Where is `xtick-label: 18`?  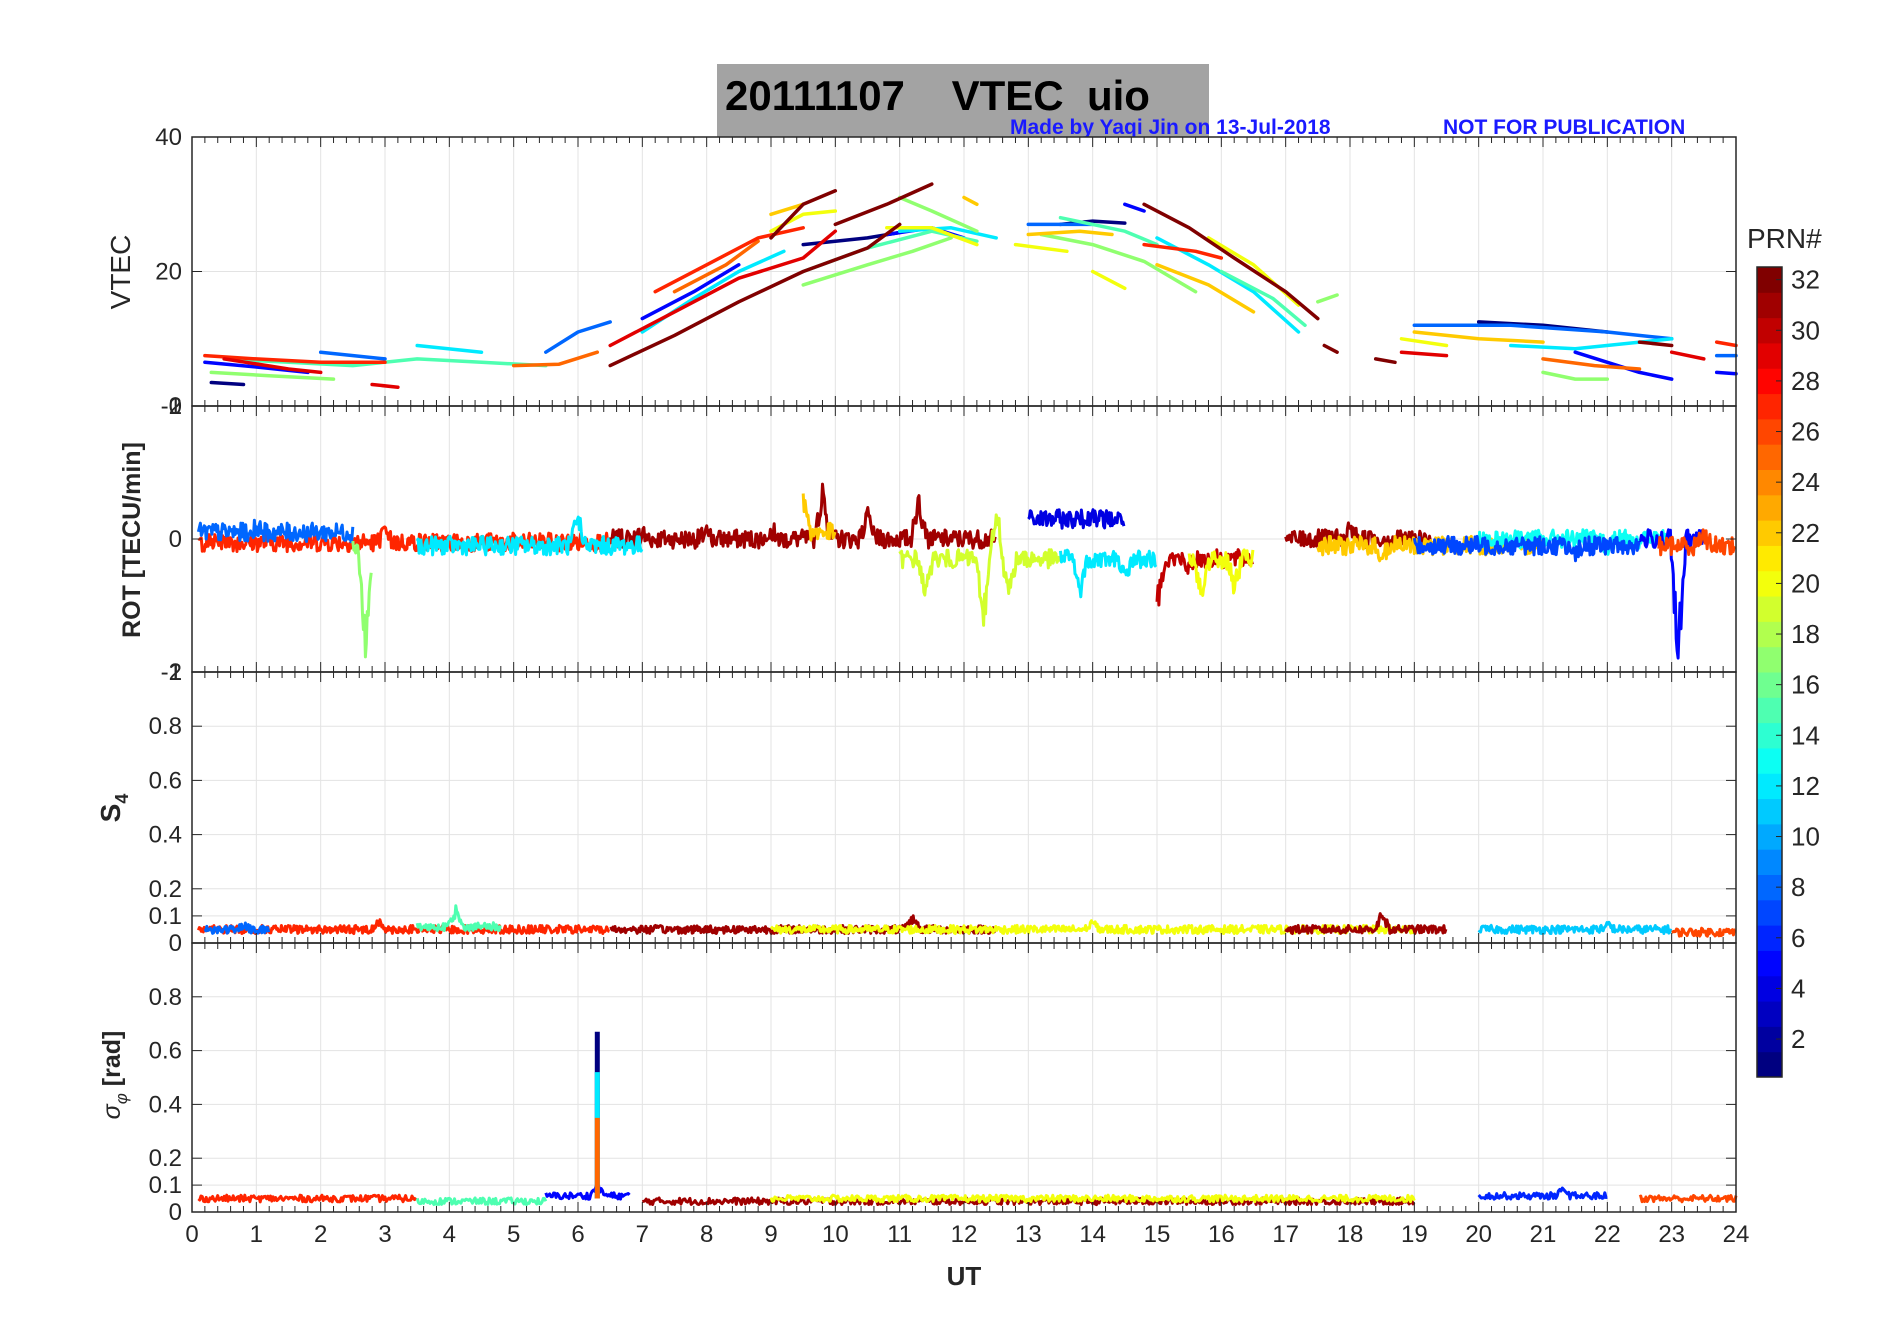 xtick-label: 18 is located at coordinates (1350, 1234).